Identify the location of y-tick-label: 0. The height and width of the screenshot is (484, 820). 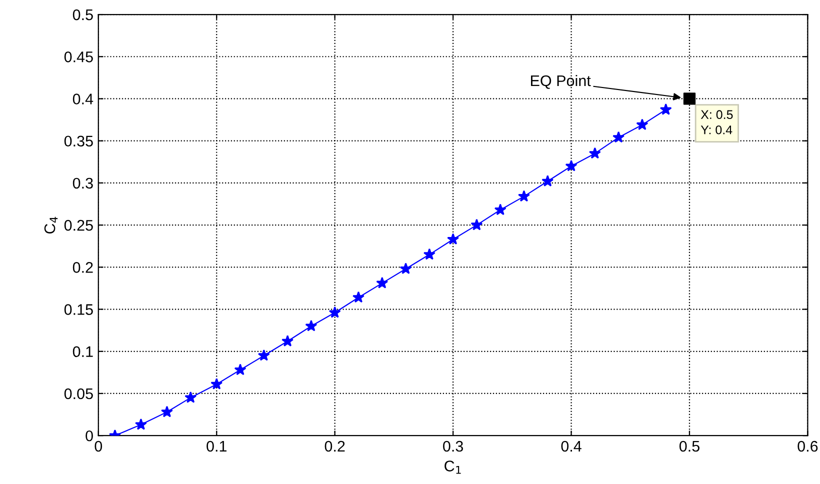
(89, 436).